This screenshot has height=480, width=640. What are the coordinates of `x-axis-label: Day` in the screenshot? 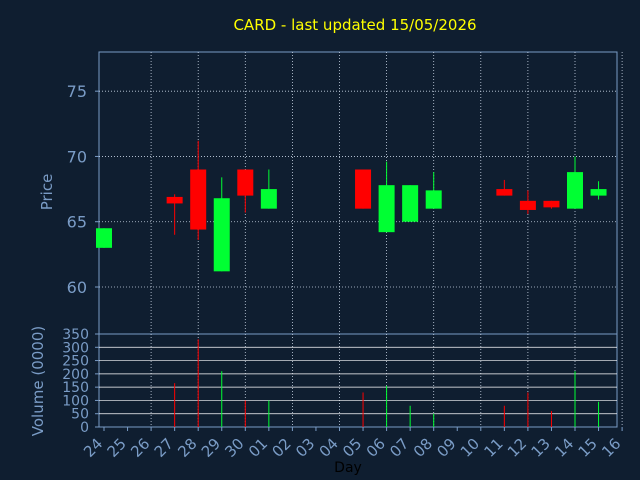 It's located at (348, 468).